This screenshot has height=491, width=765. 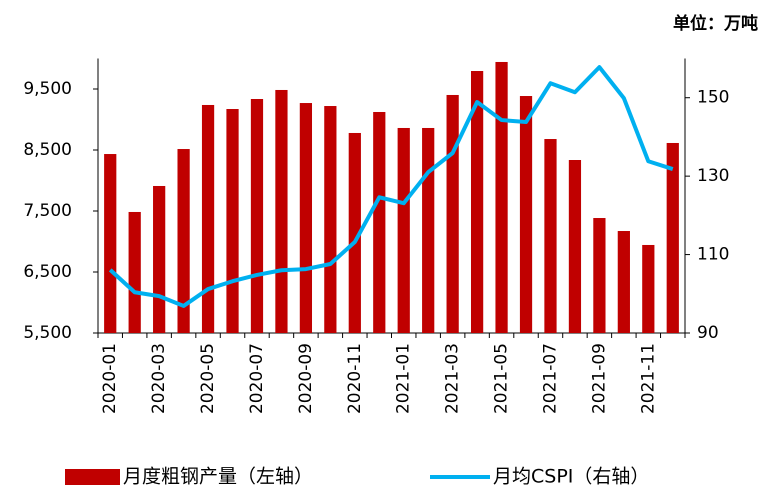 What do you see at coordinates (47, 333) in the screenshot?
I see `y-tick-label: 5,500` at bounding box center [47, 333].